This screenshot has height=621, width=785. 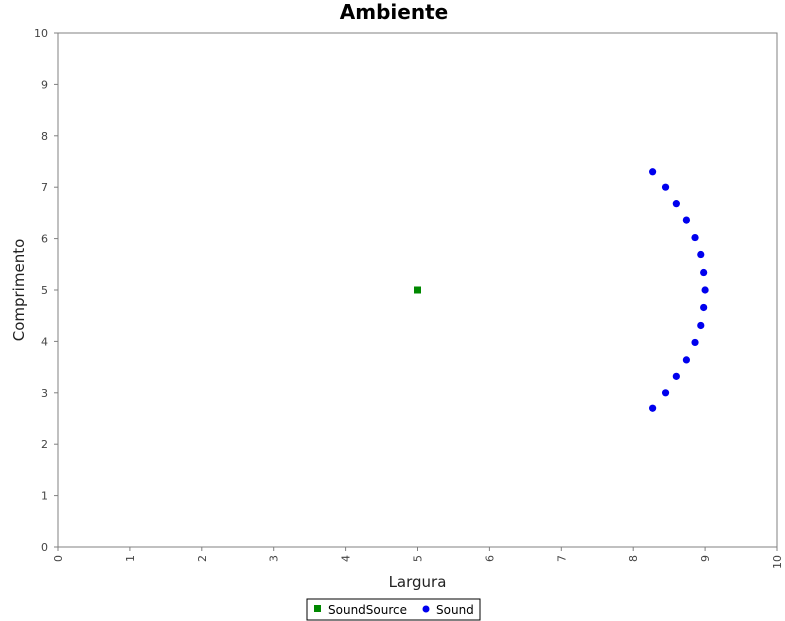 What do you see at coordinates (41, 33) in the screenshot?
I see `y-tick-label: 10` at bounding box center [41, 33].